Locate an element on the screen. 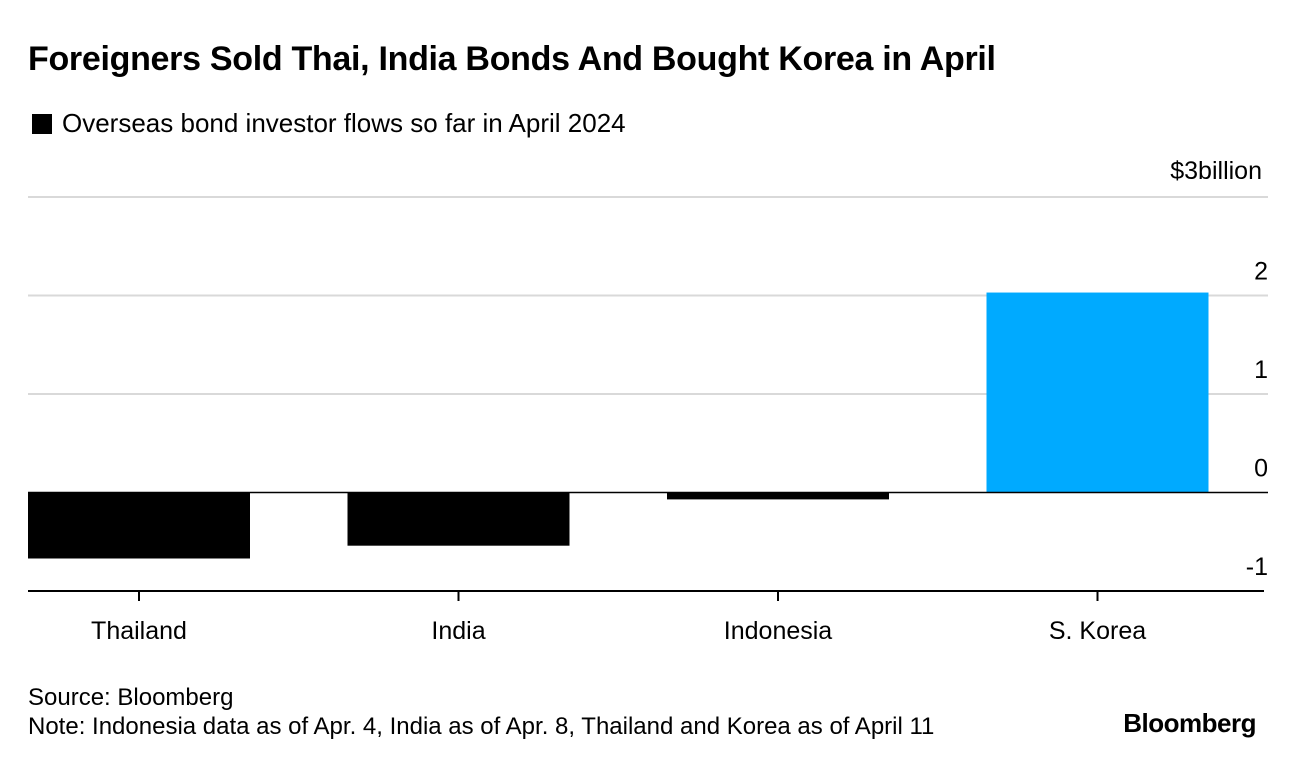 This screenshot has height=768, width=1296. y-unit-label: $3billion is located at coordinates (1216, 171).